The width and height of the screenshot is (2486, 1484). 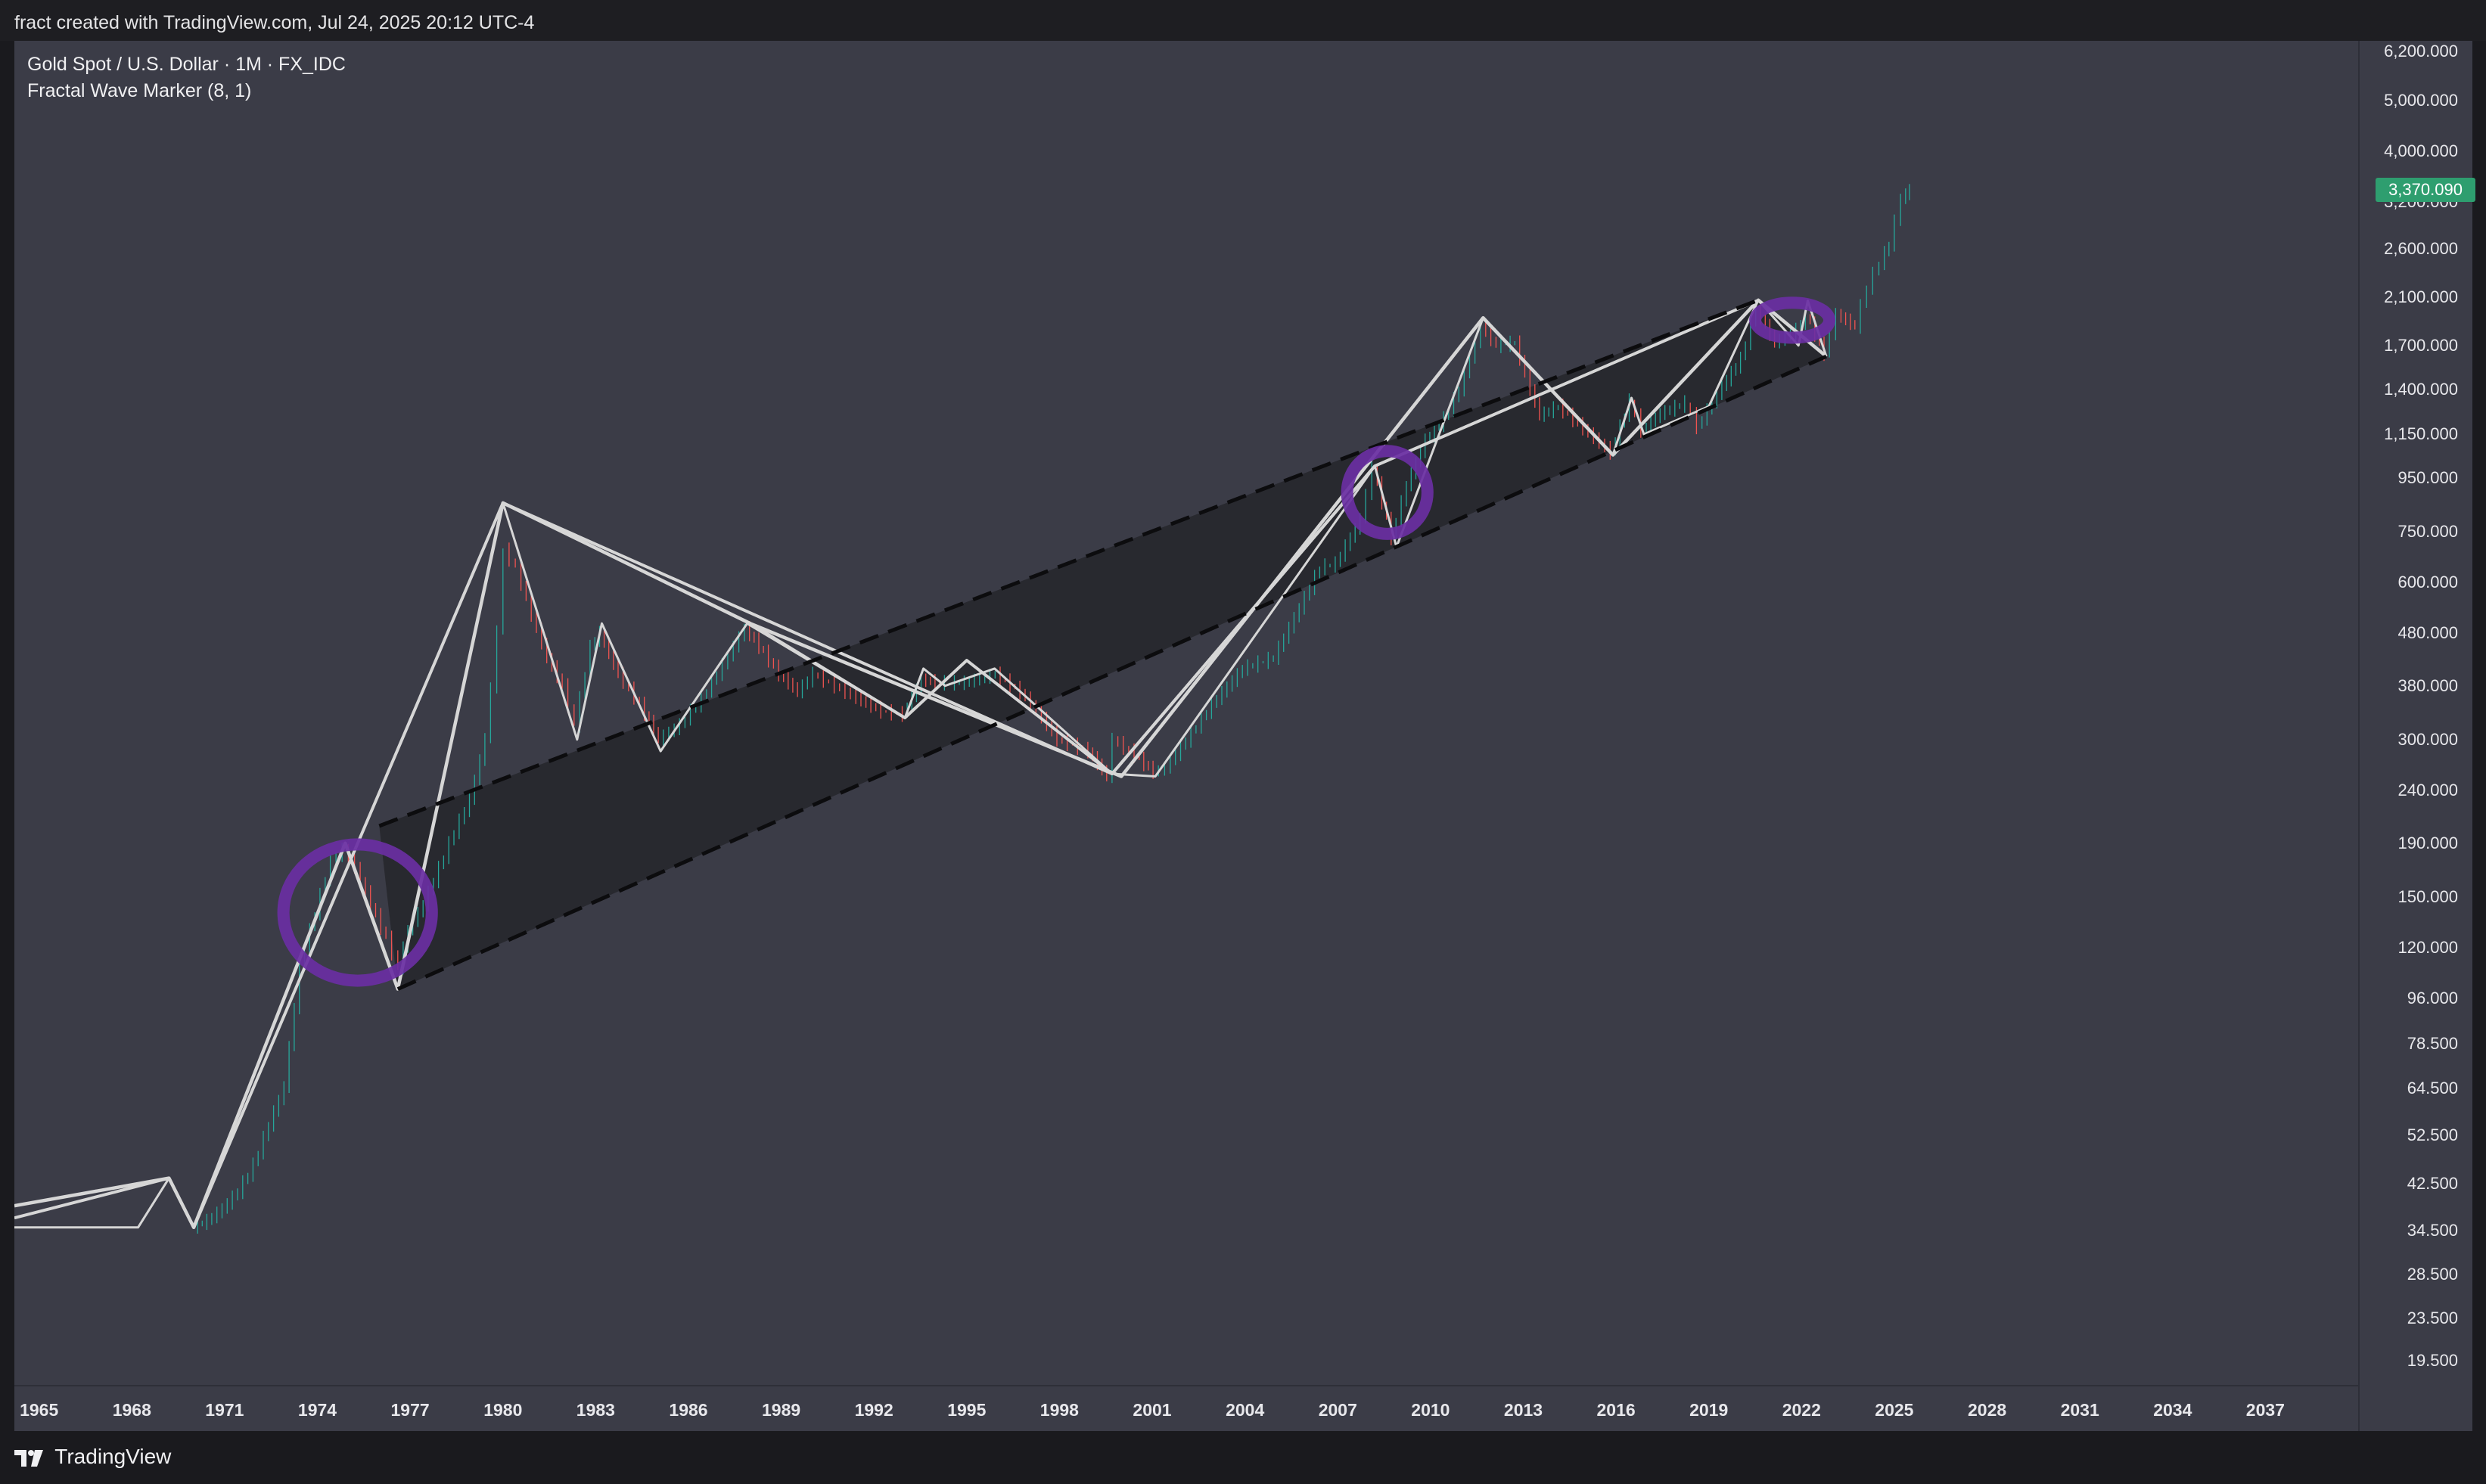 I want to click on time-tick-label: 2031, so click(x=2079, y=1410).